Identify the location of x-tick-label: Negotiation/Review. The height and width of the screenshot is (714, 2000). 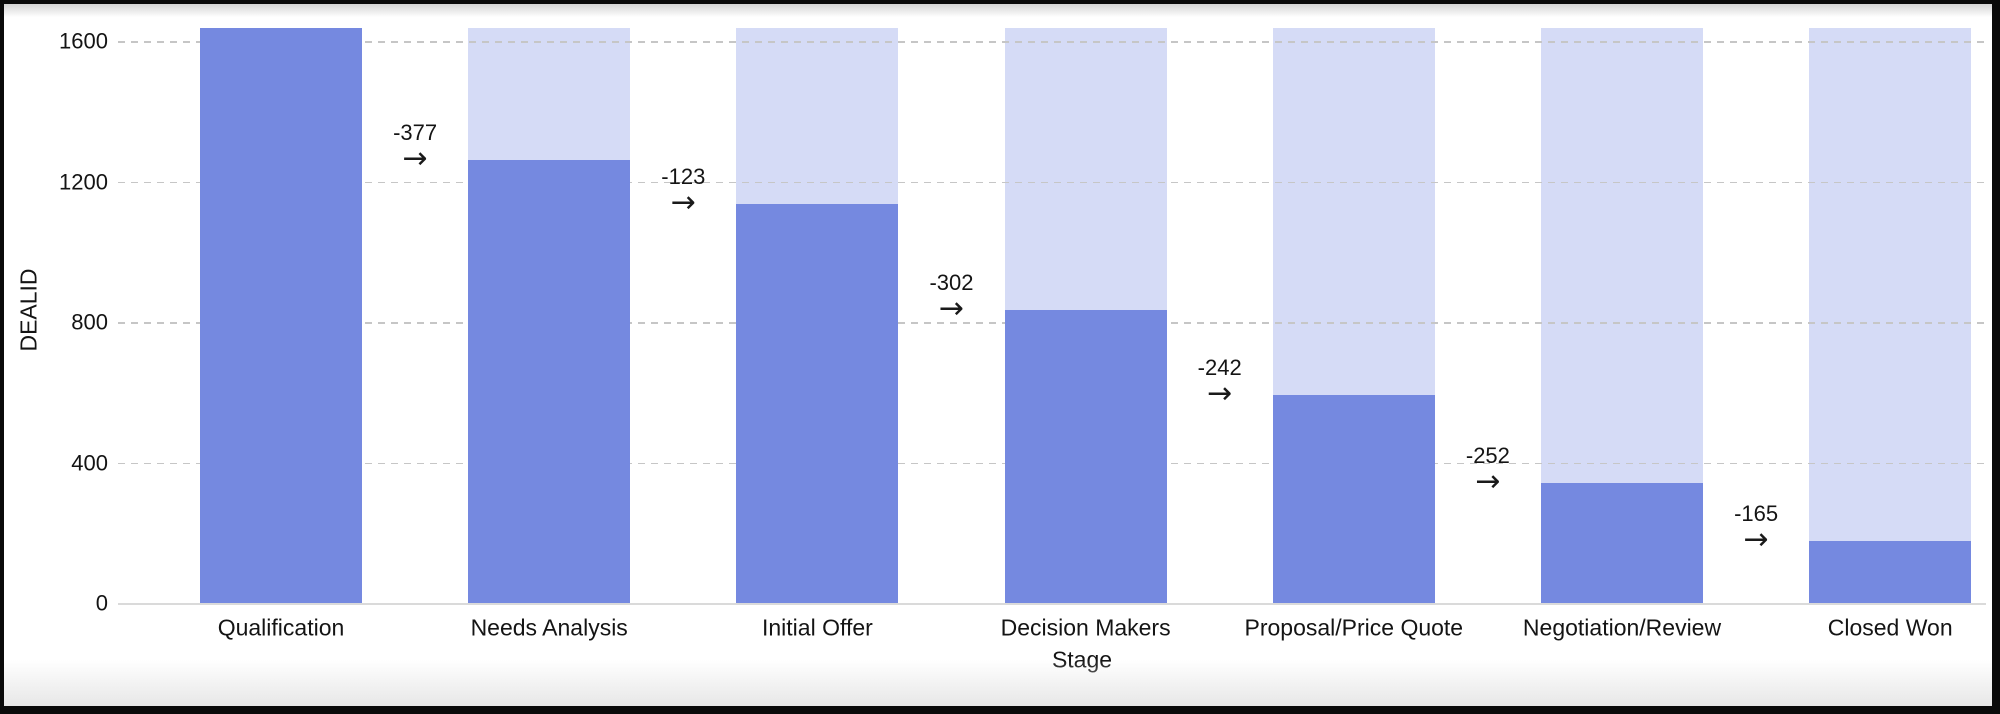
(1622, 627).